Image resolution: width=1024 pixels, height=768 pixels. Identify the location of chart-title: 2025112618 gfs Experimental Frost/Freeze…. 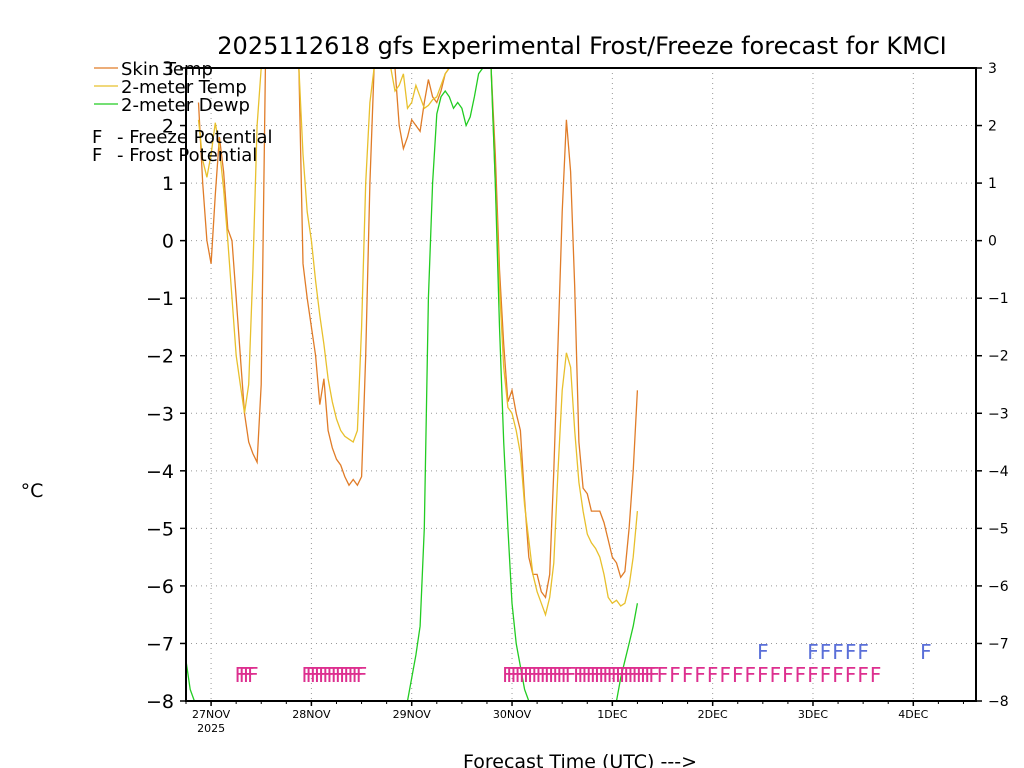
(581, 46).